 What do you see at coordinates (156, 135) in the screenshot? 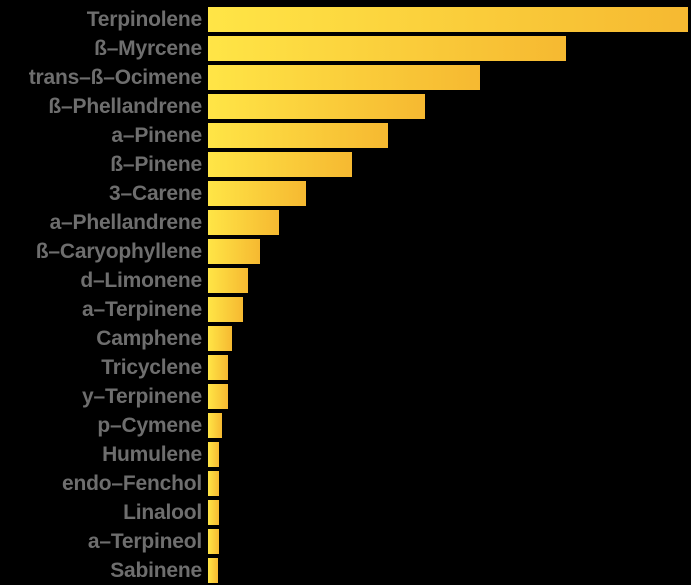
I see `category-label: a–Pinene` at bounding box center [156, 135].